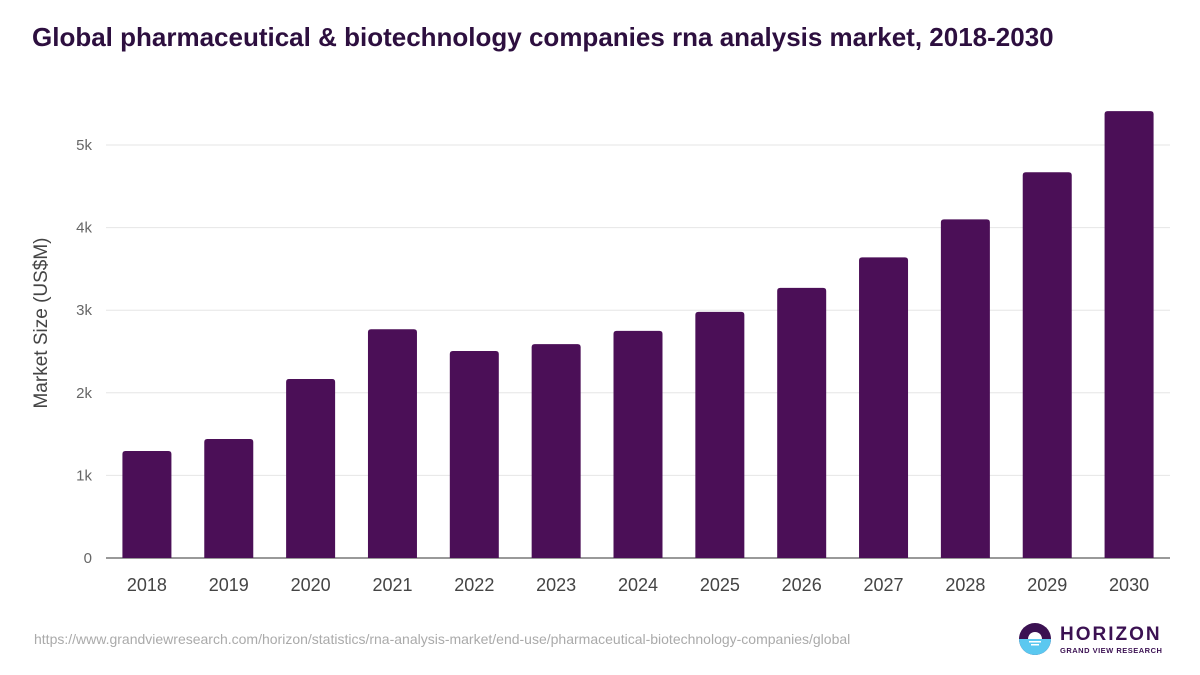 Image resolution: width=1200 pixels, height=675 pixels. Describe the element at coordinates (229, 585) in the screenshot. I see `x-tick-label: 2019` at that location.